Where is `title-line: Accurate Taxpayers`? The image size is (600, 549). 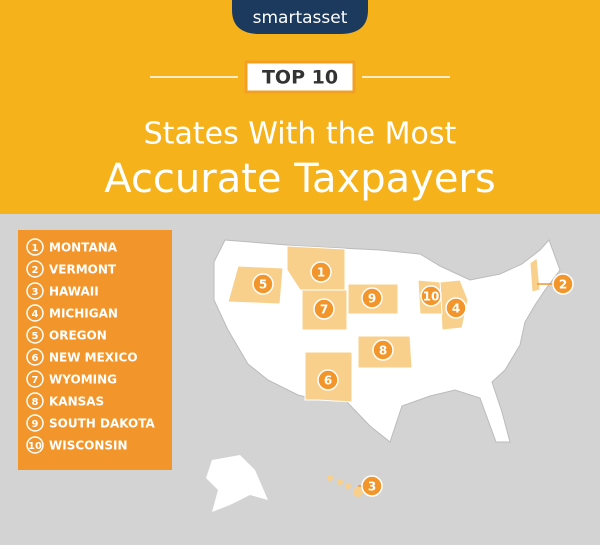
title-line: Accurate Taxpayers is located at coordinates (299, 179).